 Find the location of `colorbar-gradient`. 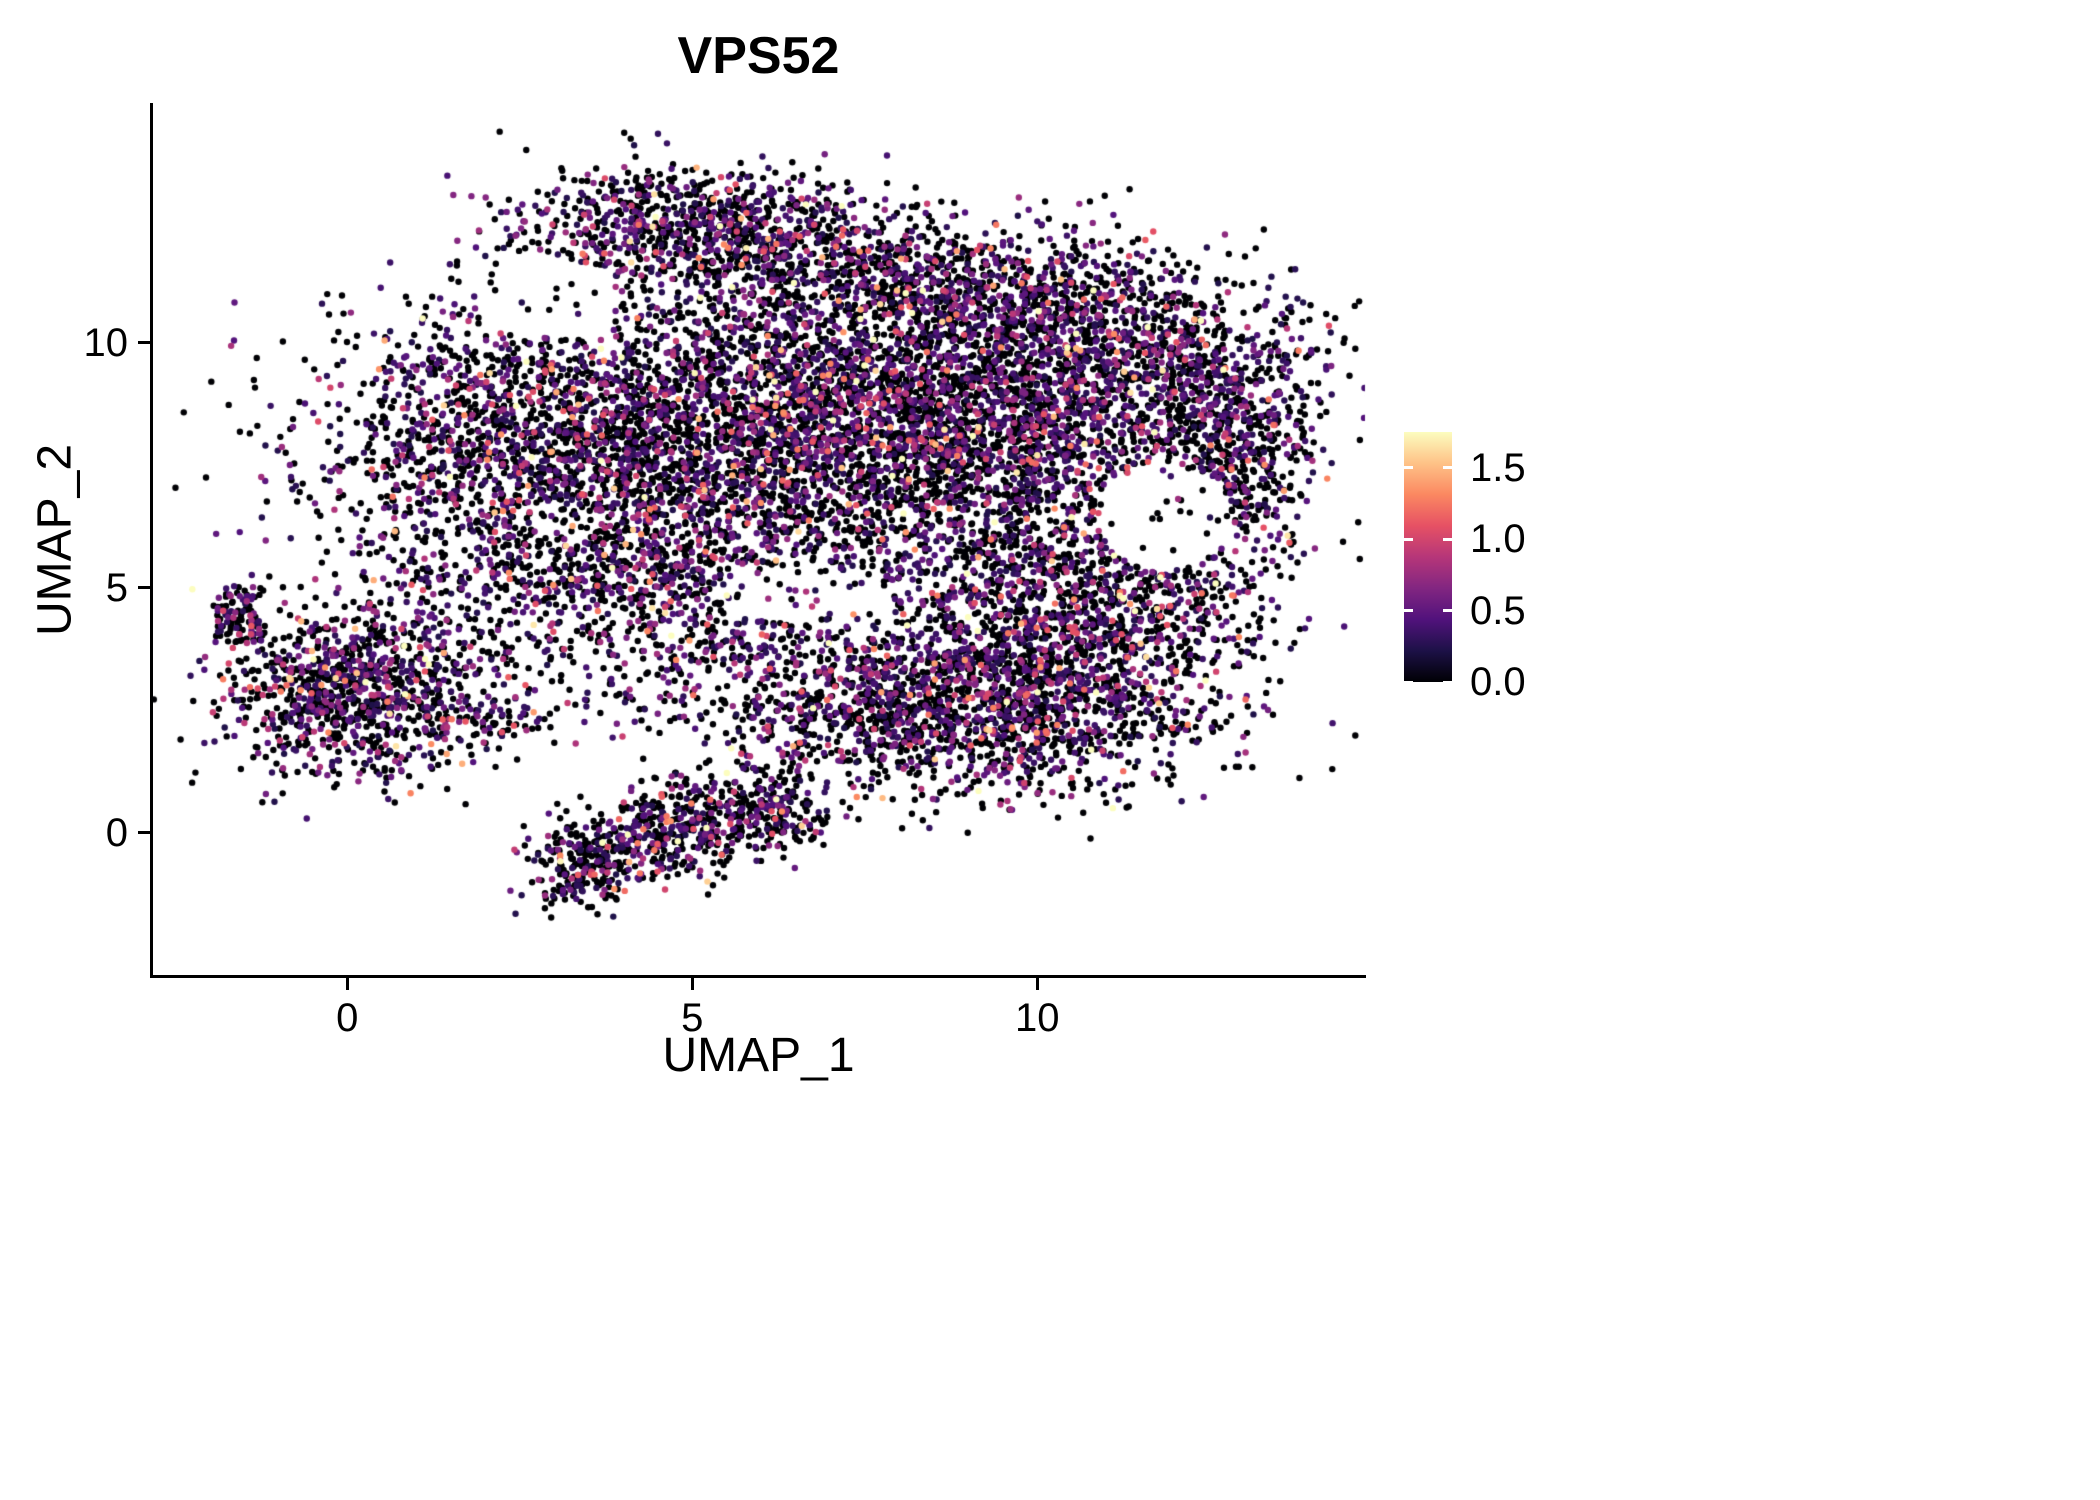

colorbar-gradient is located at coordinates (1428, 558).